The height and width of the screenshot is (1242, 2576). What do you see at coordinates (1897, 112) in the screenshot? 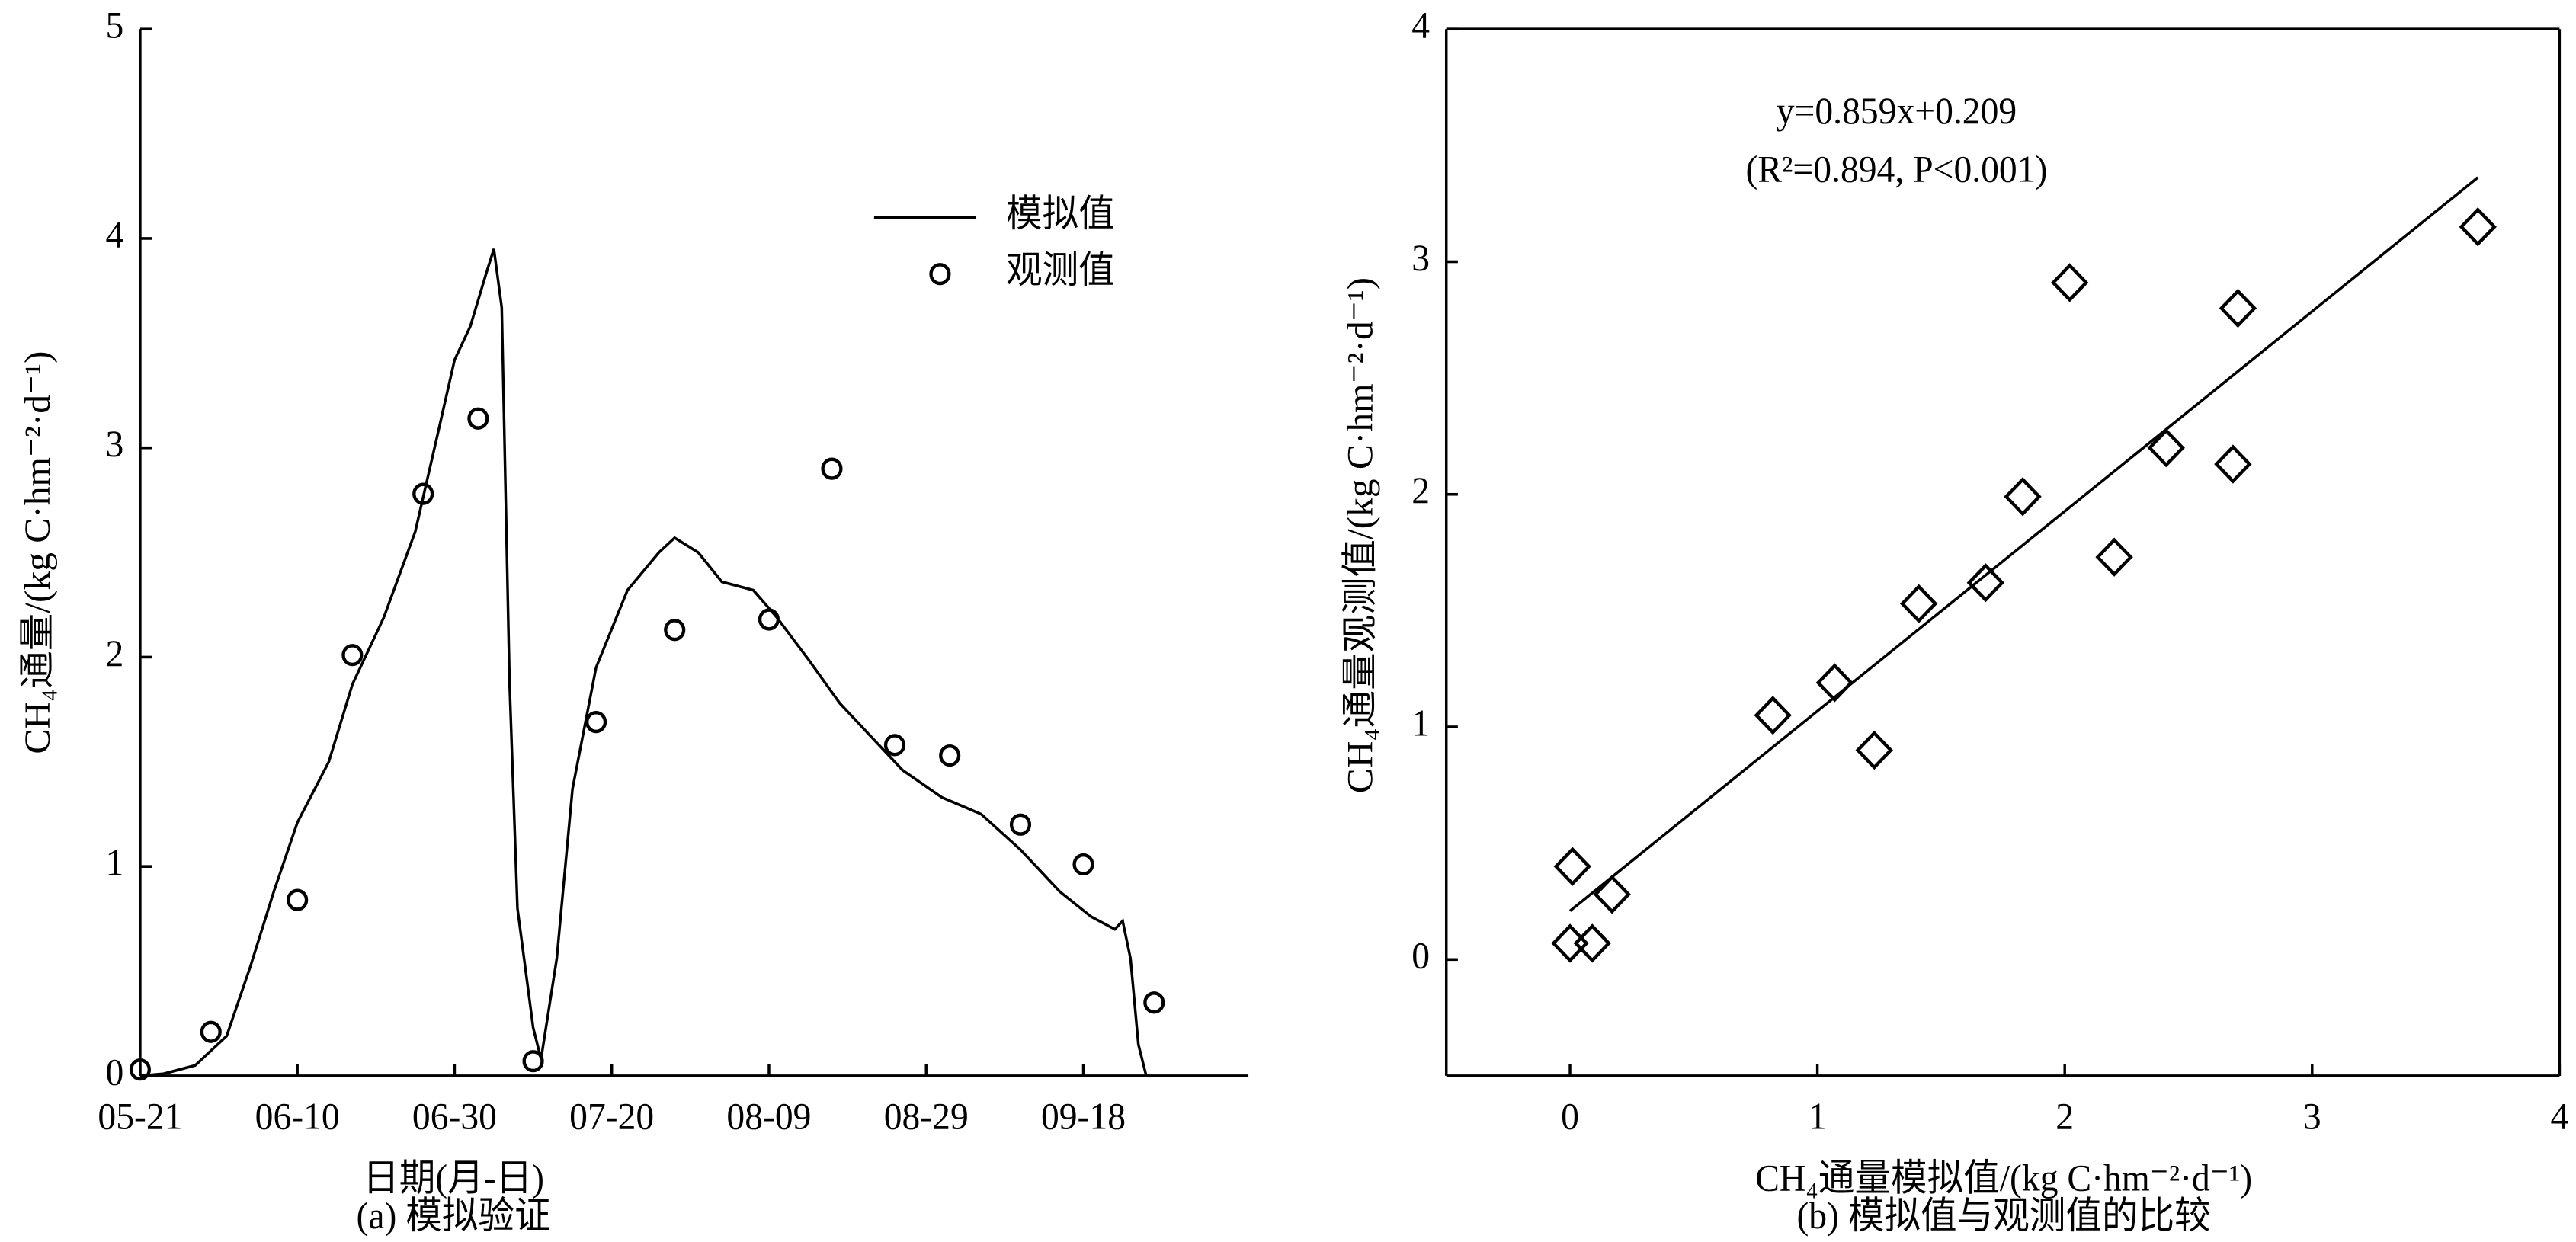
I see `annotation: y=0.859x+0.209` at bounding box center [1897, 112].